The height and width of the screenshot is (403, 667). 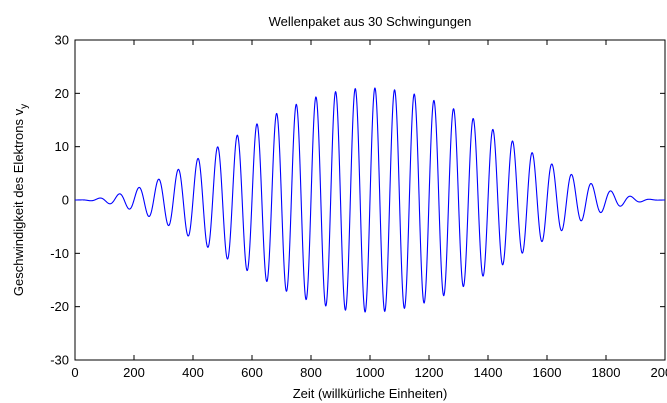 I want to click on y-tick-label: 30, so click(x=62, y=40).